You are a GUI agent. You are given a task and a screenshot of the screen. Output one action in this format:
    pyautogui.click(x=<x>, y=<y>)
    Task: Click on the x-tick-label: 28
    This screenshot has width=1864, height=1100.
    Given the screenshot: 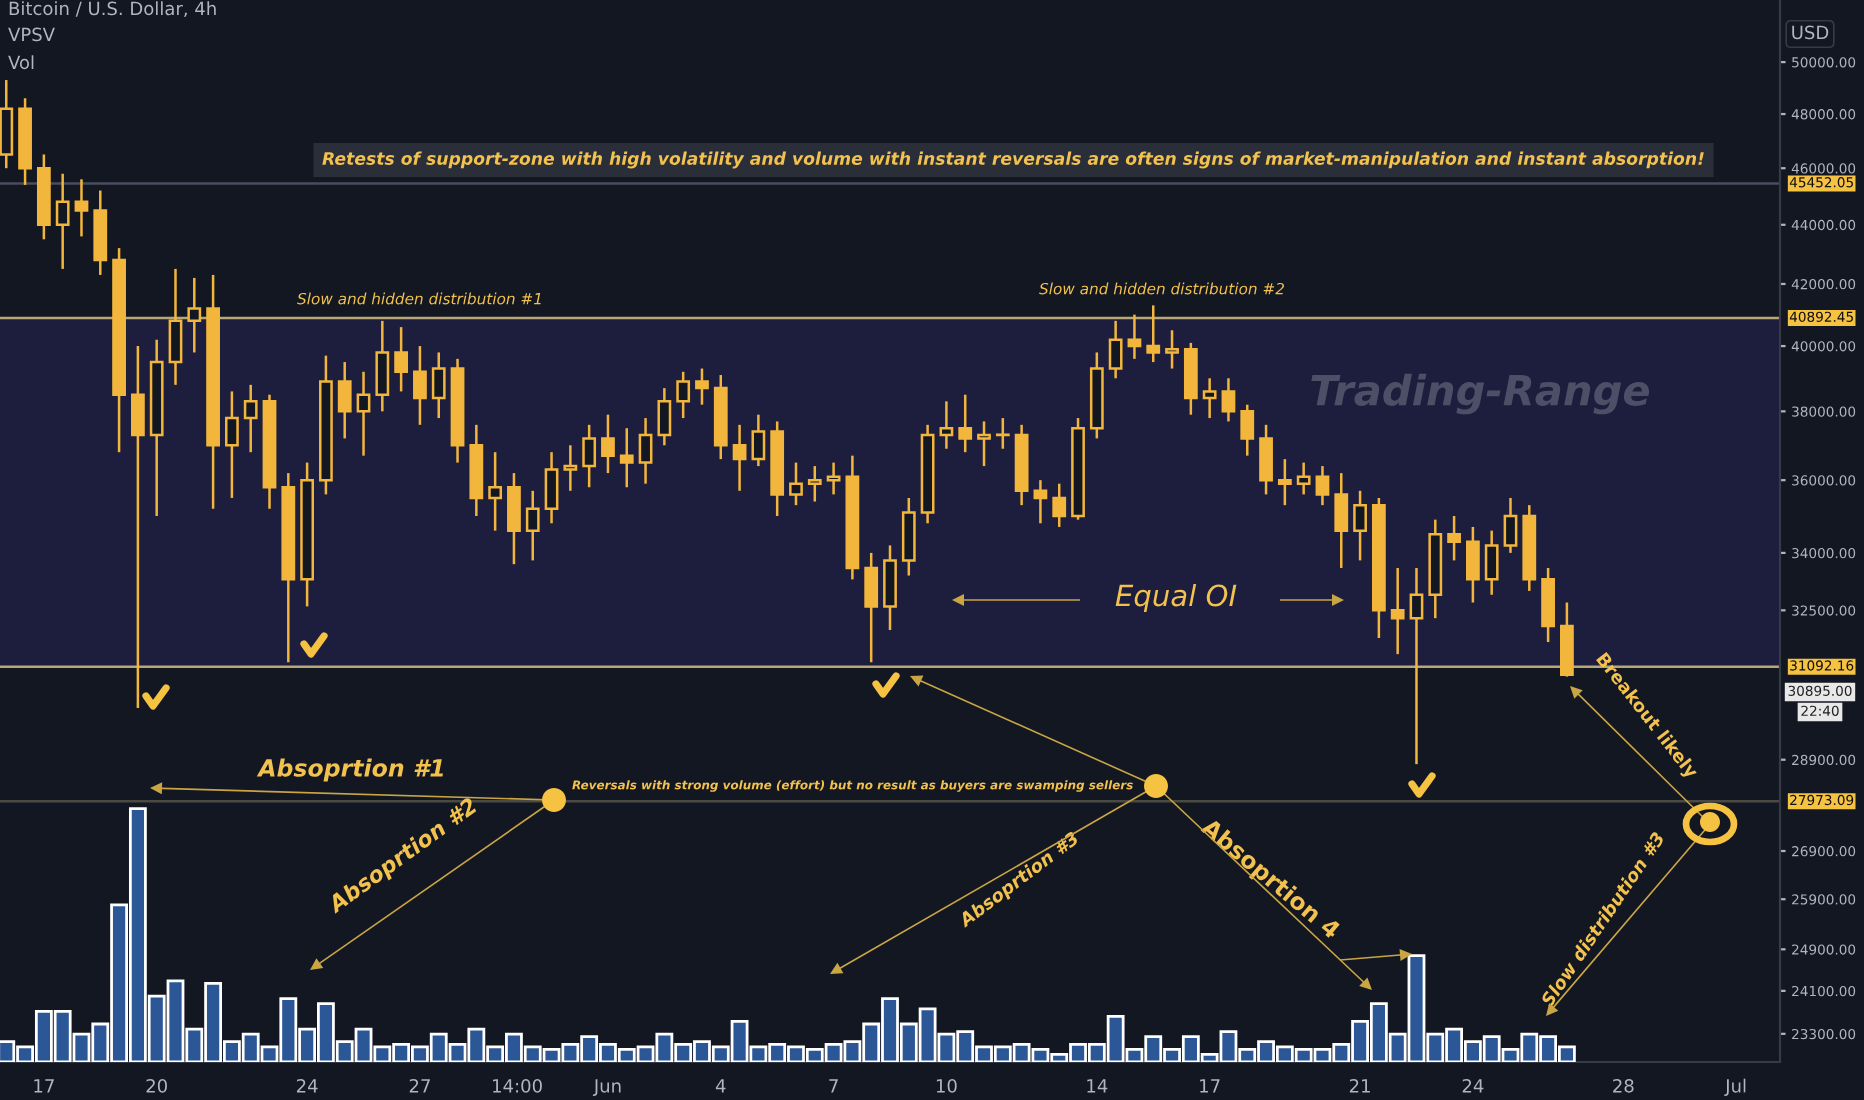 What is the action you would take?
    pyautogui.click(x=1623, y=1085)
    